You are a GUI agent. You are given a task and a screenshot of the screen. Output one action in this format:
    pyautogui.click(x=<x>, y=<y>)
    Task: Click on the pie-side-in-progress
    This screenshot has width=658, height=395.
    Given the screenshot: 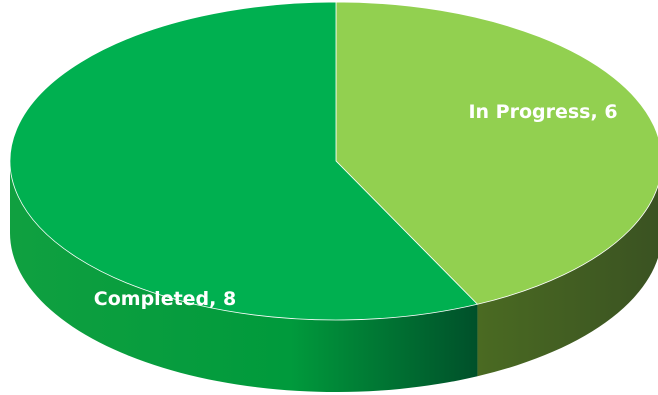 What is the action you would take?
    pyautogui.click(x=567, y=281)
    